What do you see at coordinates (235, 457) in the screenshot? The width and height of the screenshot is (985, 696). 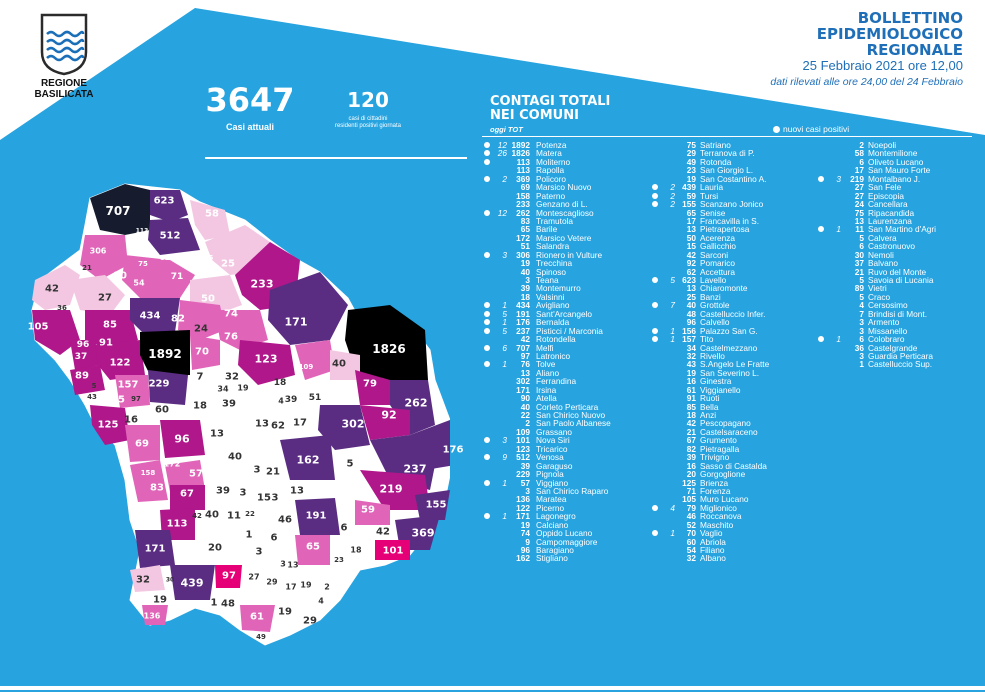 I see `map-case-count: 40` at bounding box center [235, 457].